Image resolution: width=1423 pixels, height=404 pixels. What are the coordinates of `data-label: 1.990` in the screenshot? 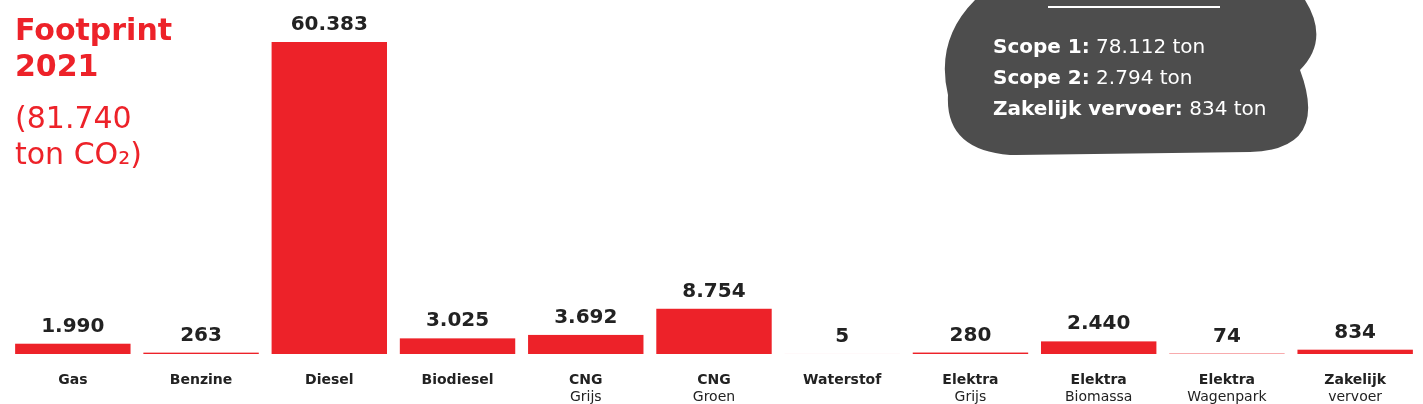 It's located at (73, 324).